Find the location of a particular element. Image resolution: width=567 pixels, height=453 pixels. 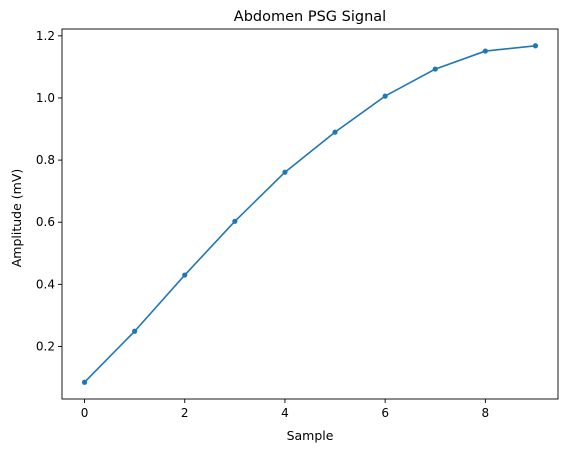

x-axis-label: Sample is located at coordinates (310, 435).